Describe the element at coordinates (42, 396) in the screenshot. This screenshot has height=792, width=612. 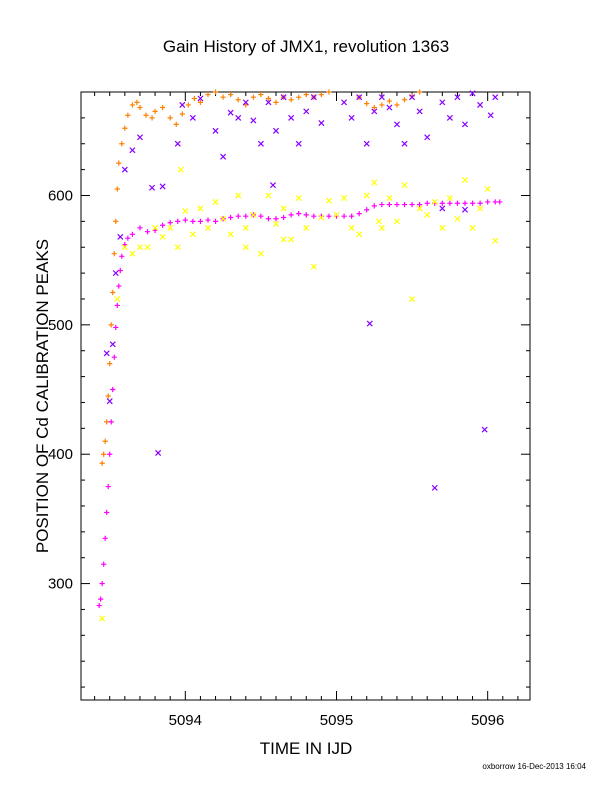
I see `y-axis-label: POSITION OF Cd CALIBRATION PEAKS` at that location.